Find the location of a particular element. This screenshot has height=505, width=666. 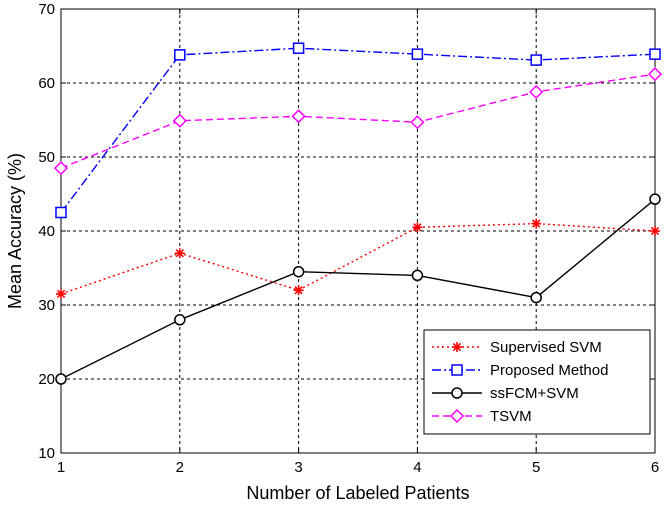

legend-label: TSVM is located at coordinates (511, 416).